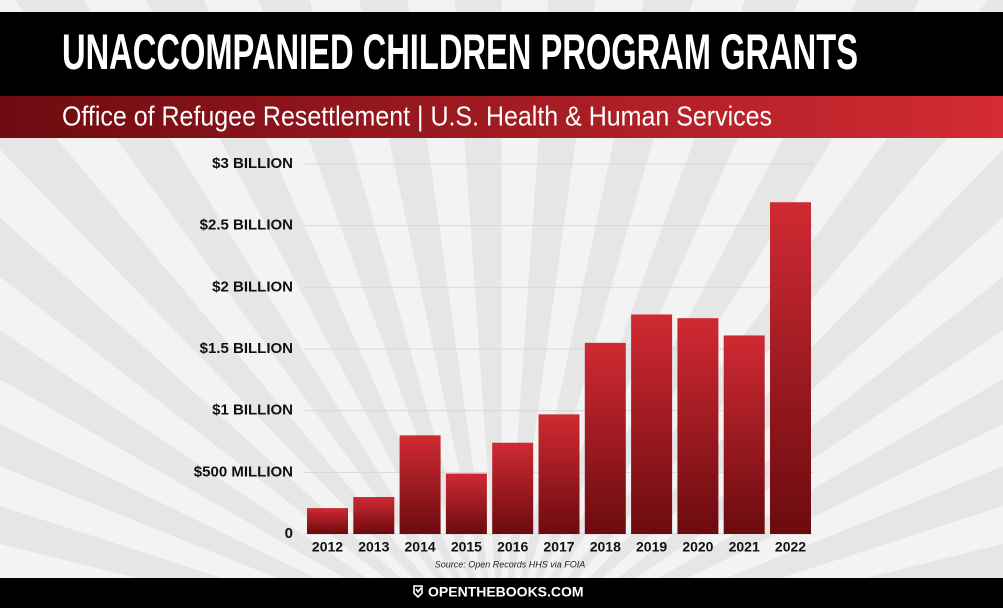 The height and width of the screenshot is (608, 1003). I want to click on x-tick-label: 2014, so click(420, 547).